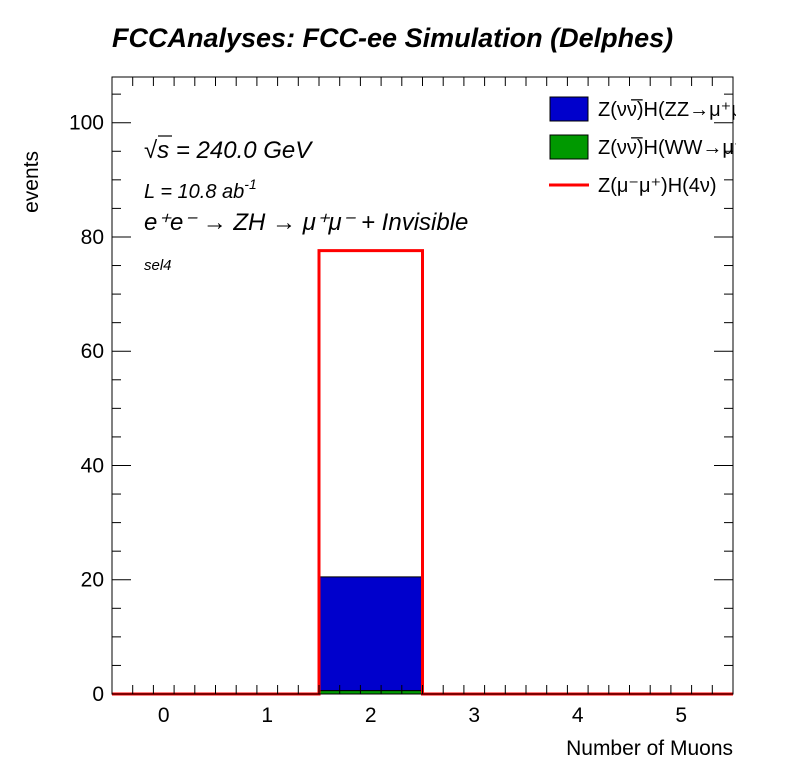 This screenshot has width=796, height=772. What do you see at coordinates (681, 715) in the screenshot?
I see `x-tick-label: 5` at bounding box center [681, 715].